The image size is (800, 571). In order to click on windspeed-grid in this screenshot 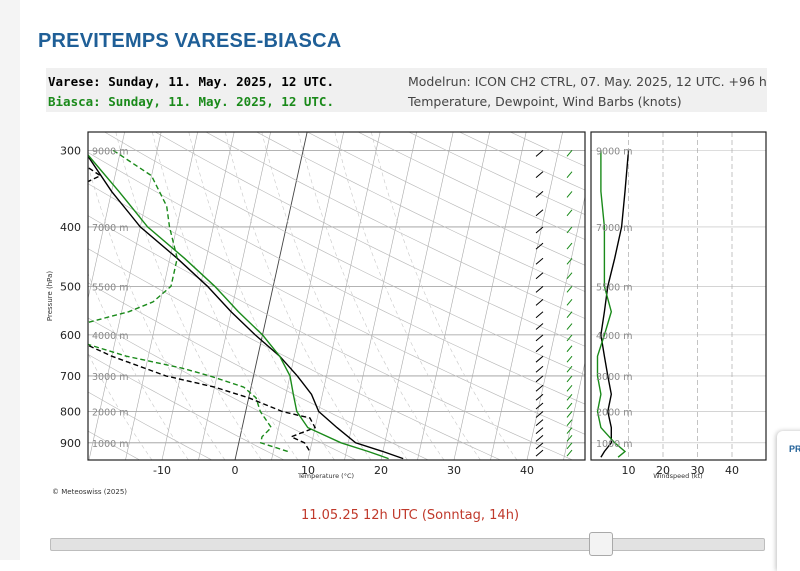, I will do `click(678, 296)`.